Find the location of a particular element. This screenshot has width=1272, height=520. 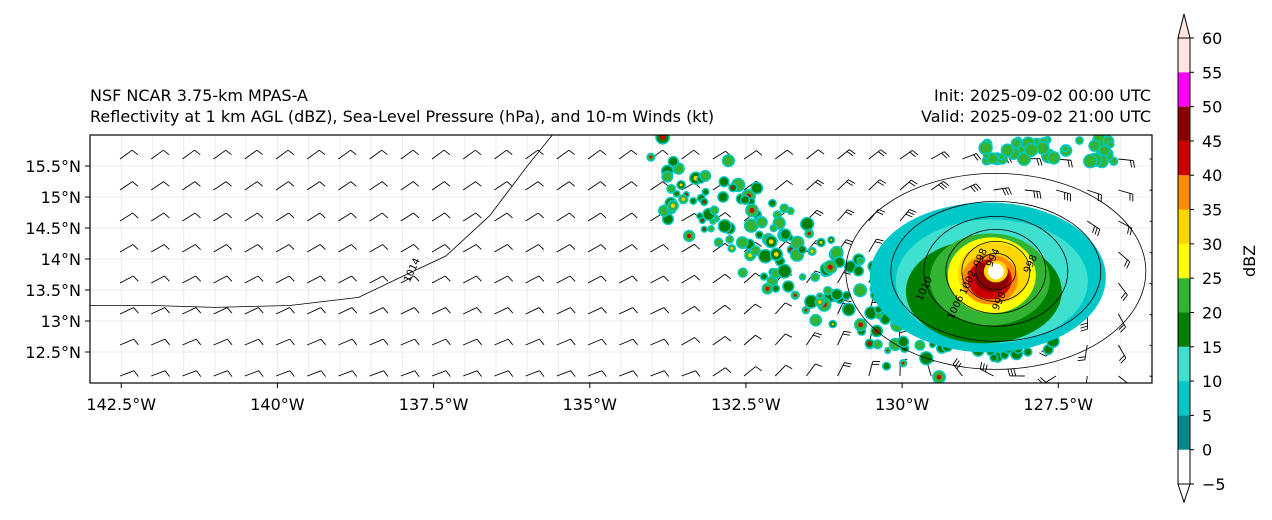

lon-tick-label: 140°W is located at coordinates (277, 404).